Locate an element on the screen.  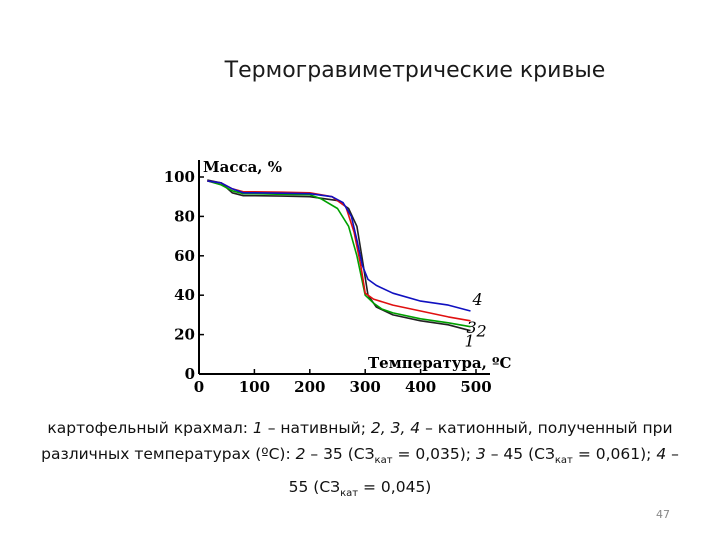
caption-text: = 0,061); is located at coordinates (614, 454).